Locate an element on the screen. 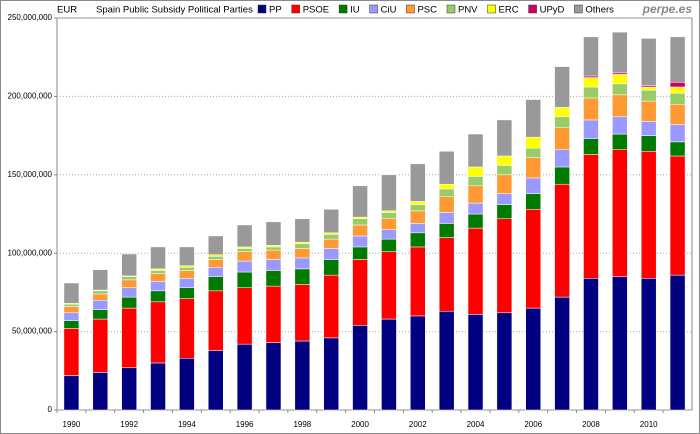  x-tick-label: 2000 is located at coordinates (360, 424).